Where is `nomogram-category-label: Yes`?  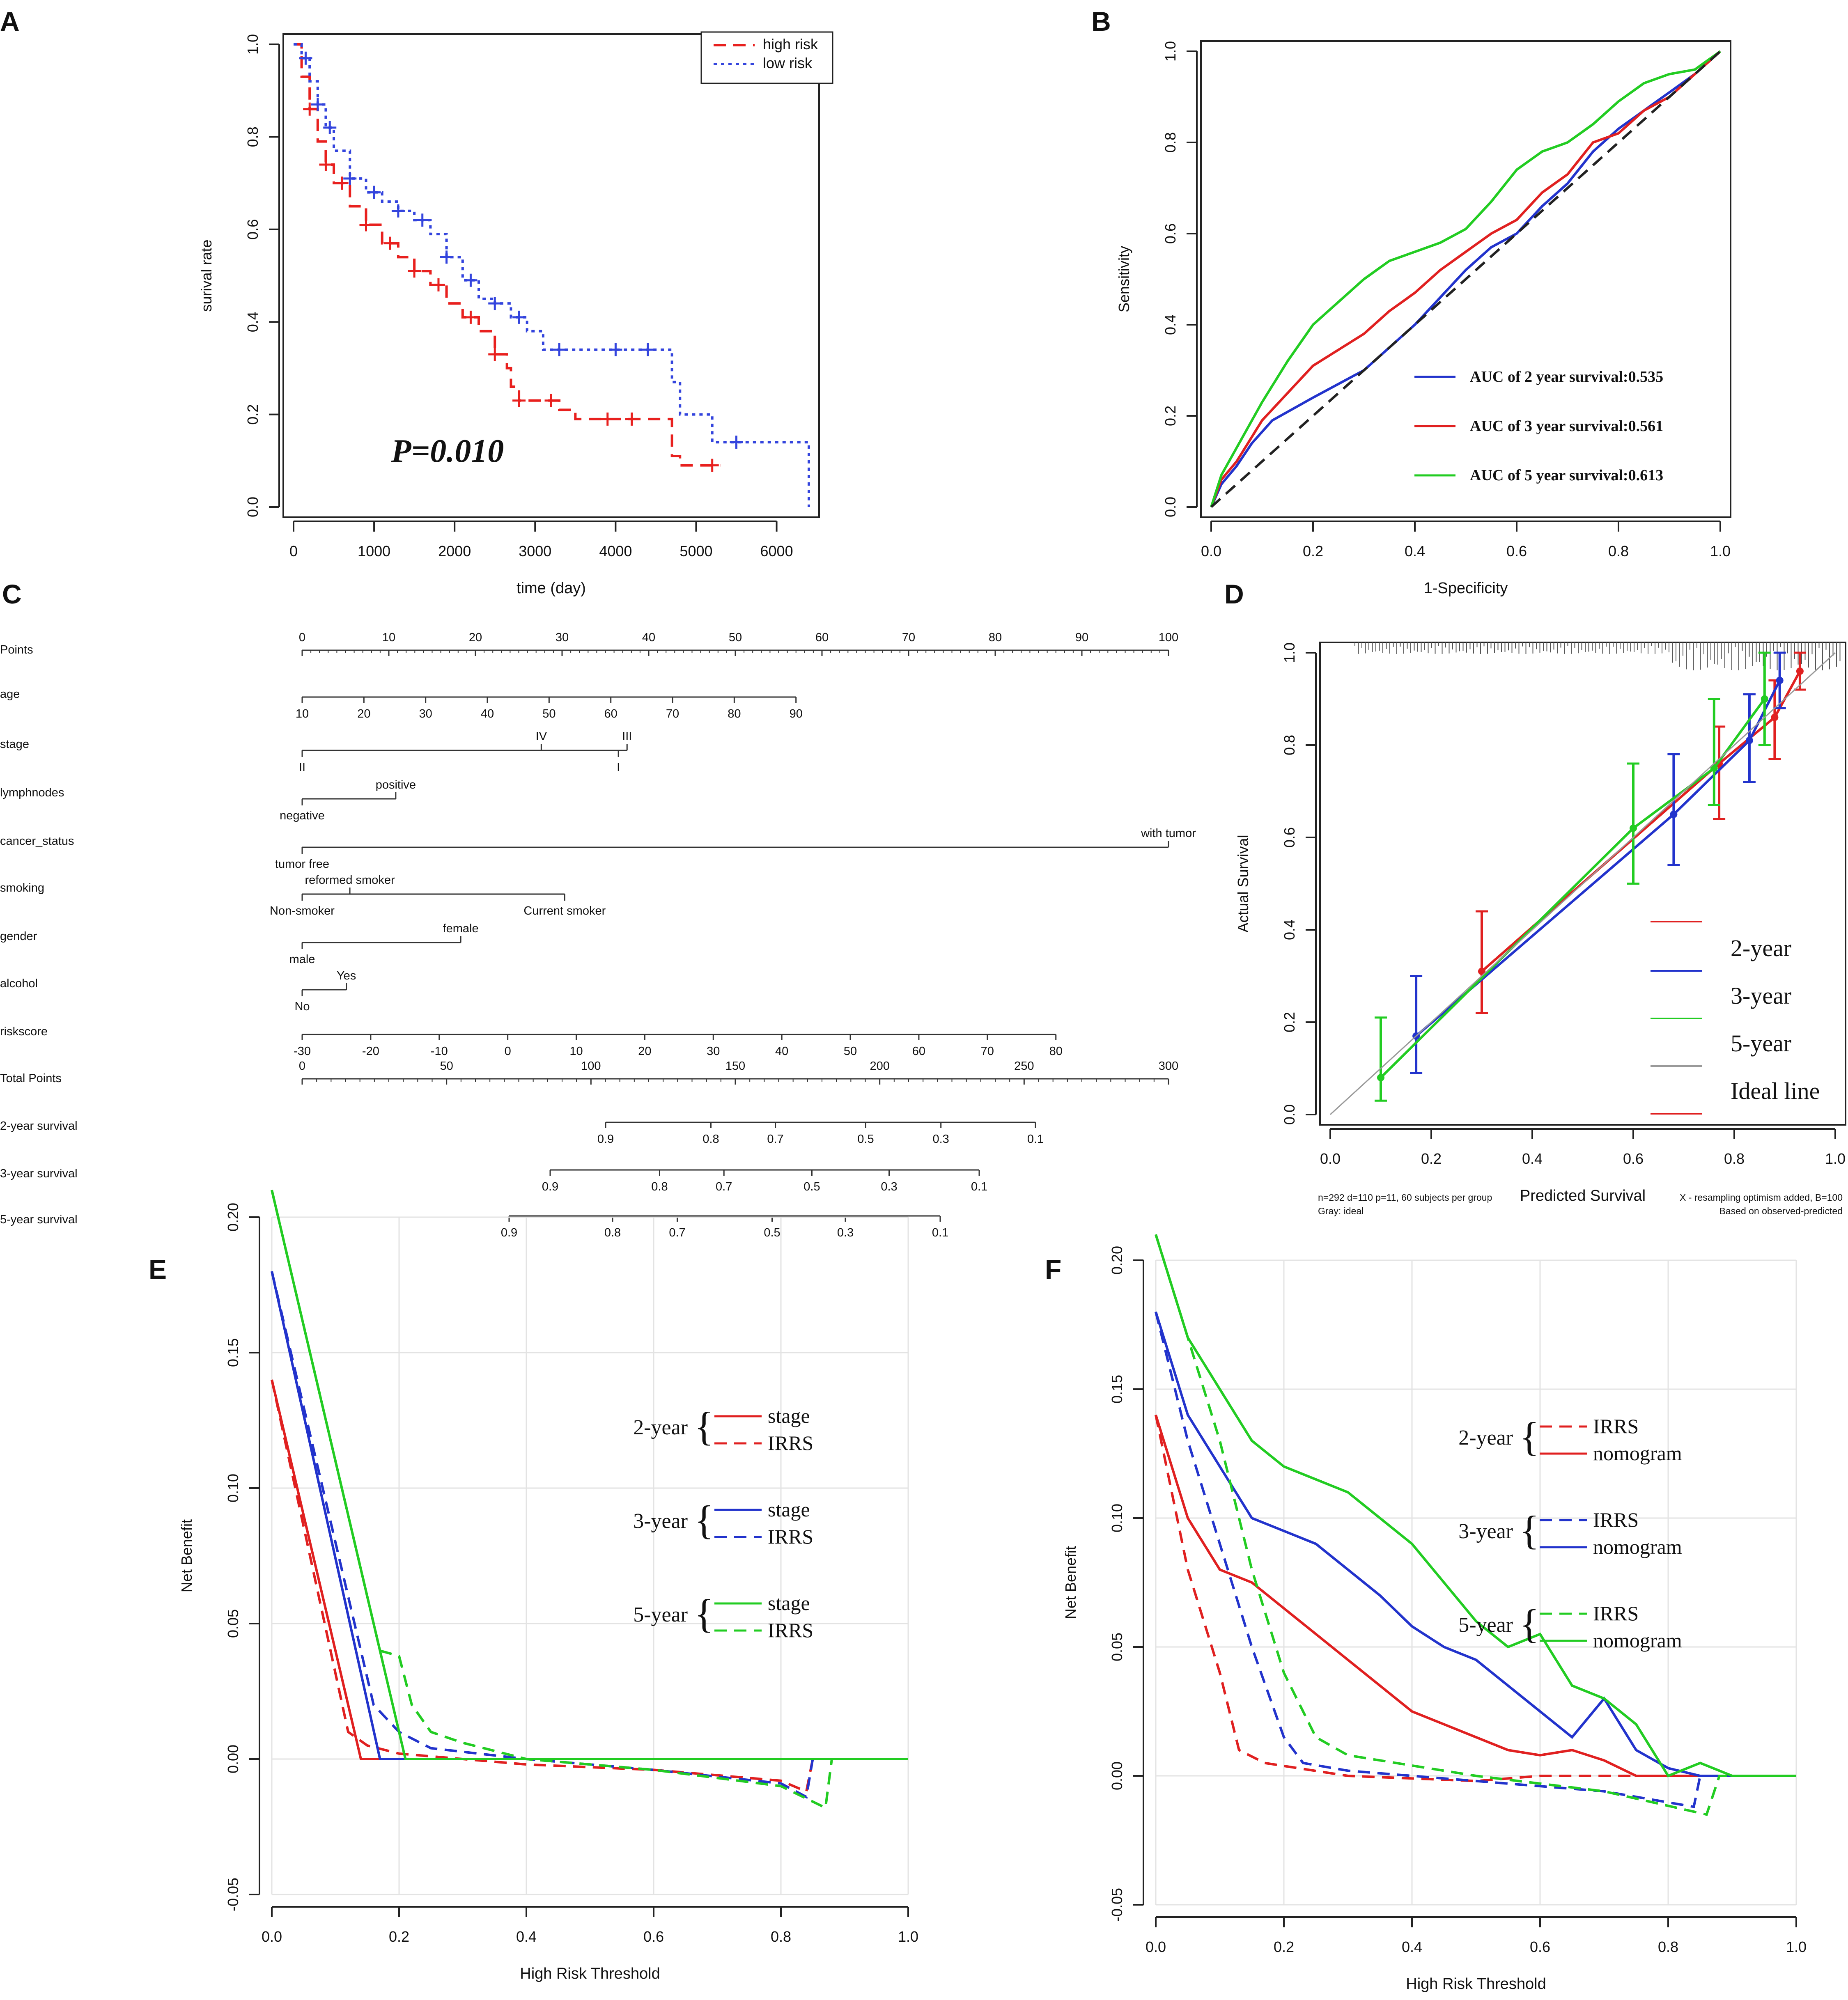 nomogram-category-label: Yes is located at coordinates (346, 975).